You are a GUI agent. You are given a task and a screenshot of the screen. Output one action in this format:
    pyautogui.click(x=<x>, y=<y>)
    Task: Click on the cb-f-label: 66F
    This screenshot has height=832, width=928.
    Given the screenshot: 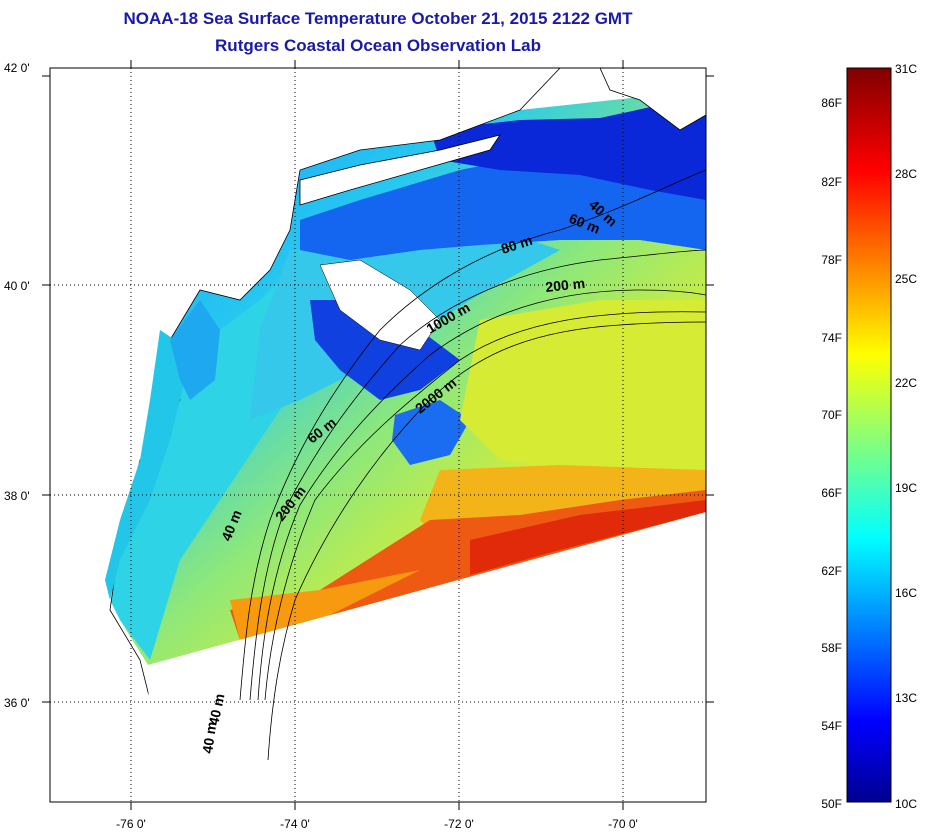 What is the action you would take?
    pyautogui.click(x=831, y=493)
    